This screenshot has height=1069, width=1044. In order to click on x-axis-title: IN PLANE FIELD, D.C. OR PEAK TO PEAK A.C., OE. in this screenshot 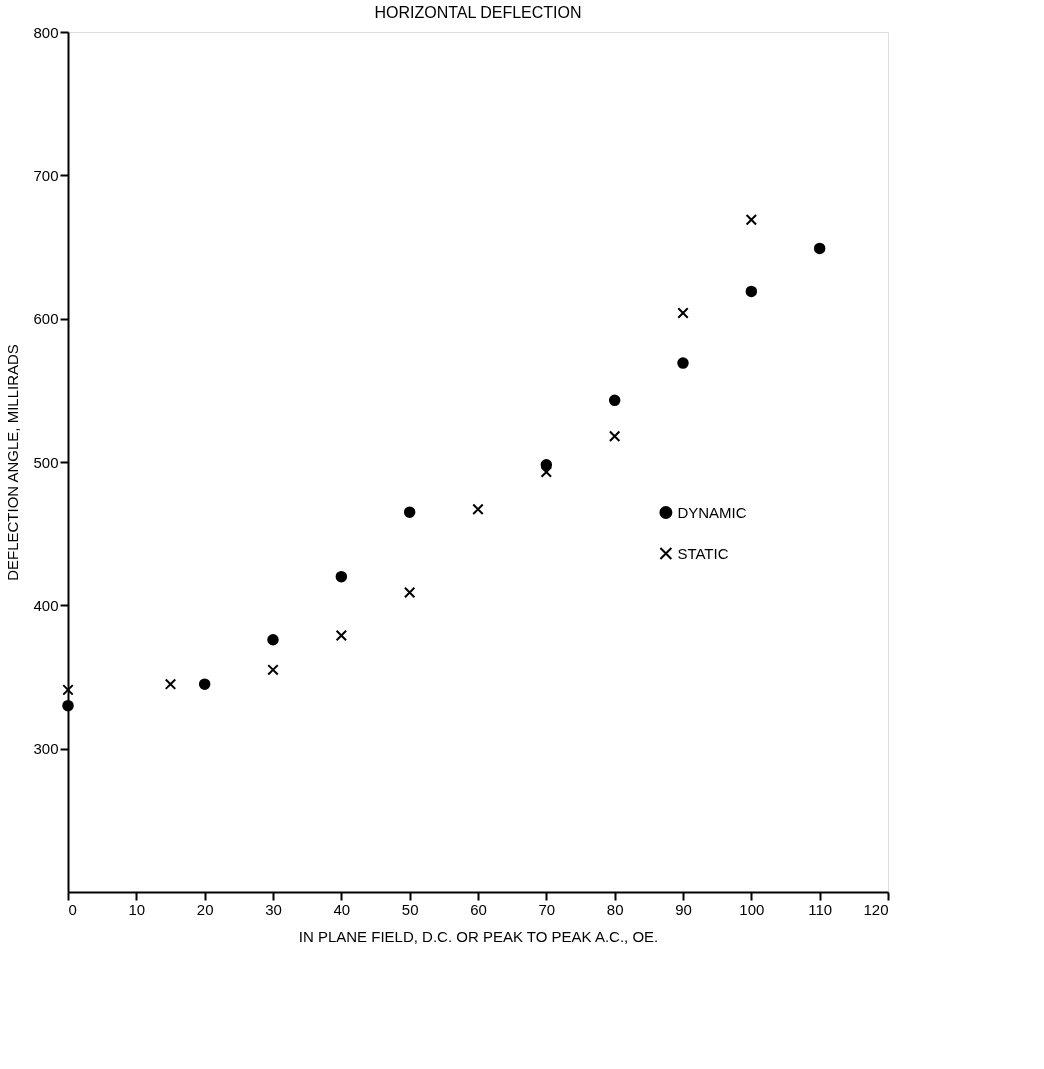, I will do `click(478, 936)`.